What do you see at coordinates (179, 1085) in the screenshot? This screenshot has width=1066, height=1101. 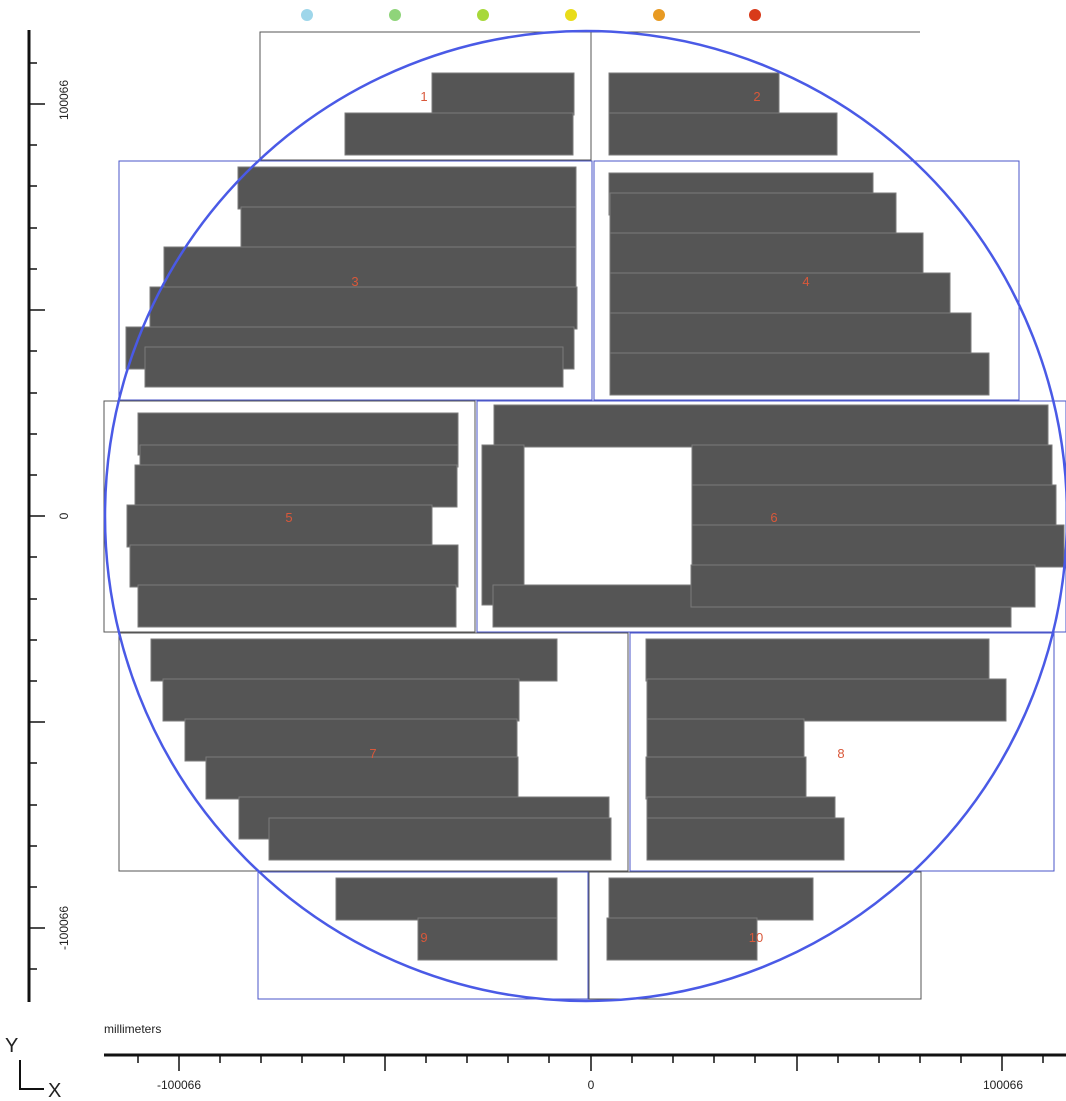 I see `x-tick-label-left: -100066` at bounding box center [179, 1085].